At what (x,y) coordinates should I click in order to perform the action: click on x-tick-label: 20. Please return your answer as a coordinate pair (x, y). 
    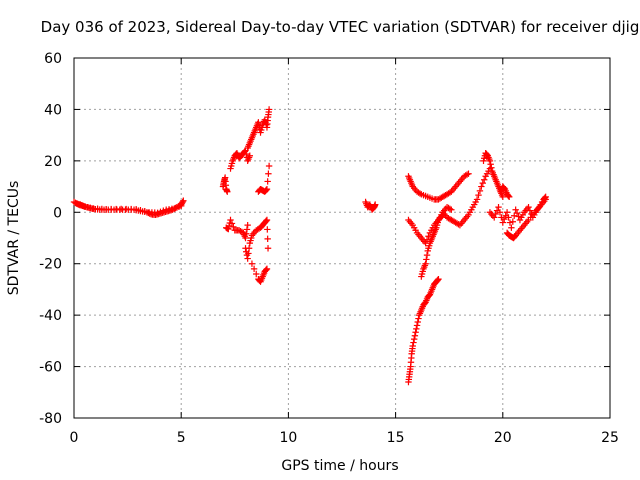
    Looking at the image, I should click on (503, 438).